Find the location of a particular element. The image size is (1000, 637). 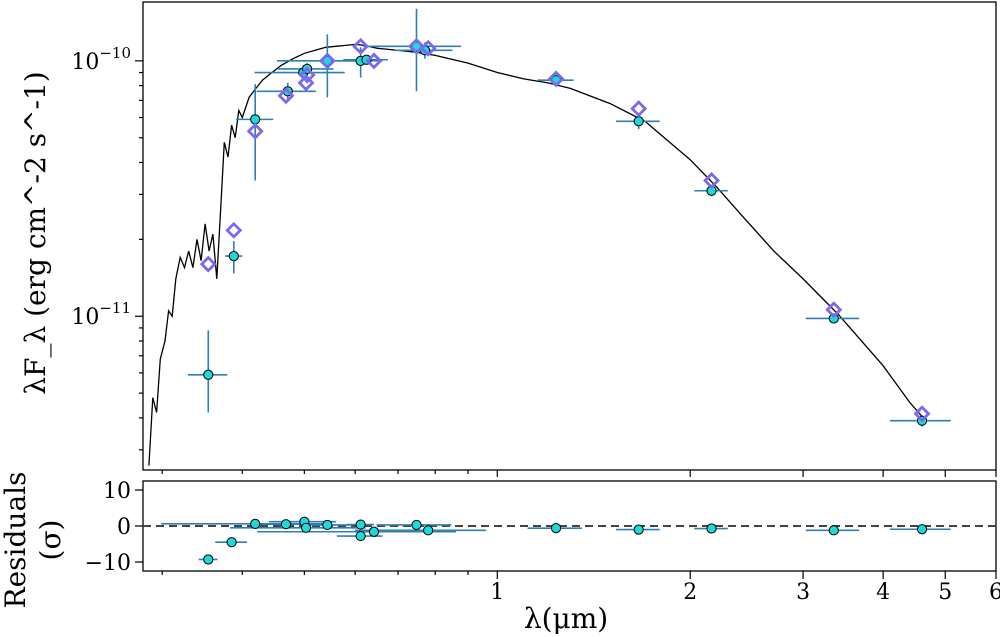

residuals-label-line1: Residuals is located at coordinates (16, 540).